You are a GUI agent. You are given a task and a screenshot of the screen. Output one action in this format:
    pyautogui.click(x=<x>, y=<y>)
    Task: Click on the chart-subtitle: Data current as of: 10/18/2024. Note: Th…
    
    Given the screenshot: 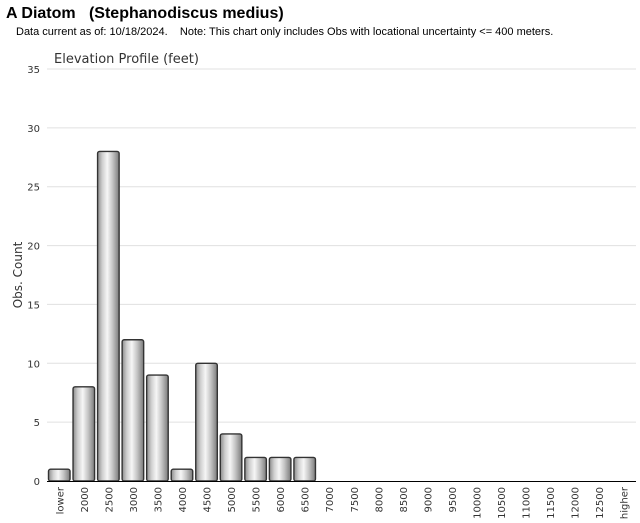 What is the action you would take?
    pyautogui.click(x=284, y=32)
    